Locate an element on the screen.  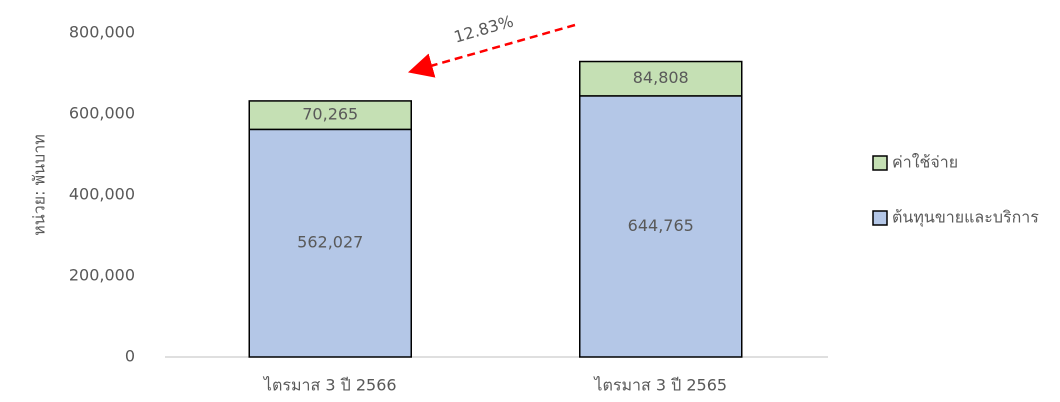
annotation: 12.83% is located at coordinates (484, 28).